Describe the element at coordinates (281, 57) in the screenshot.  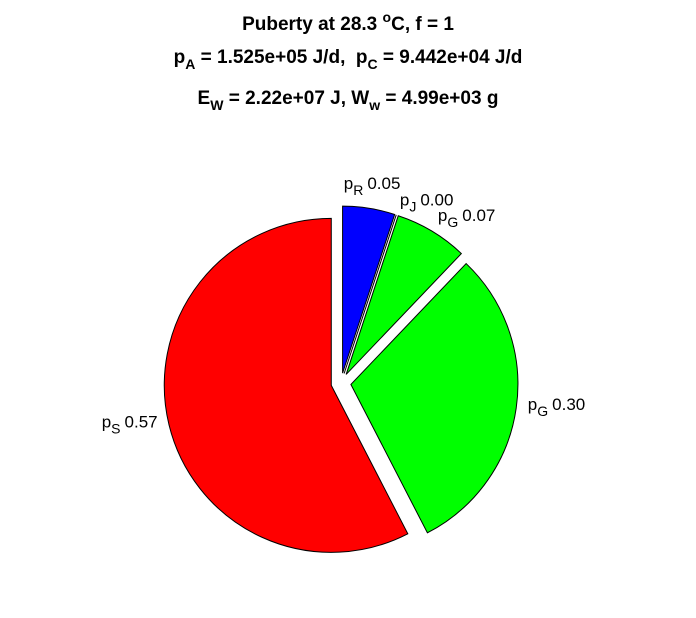
I see `title-text: = 1.525e+05 J/d, p` at that location.